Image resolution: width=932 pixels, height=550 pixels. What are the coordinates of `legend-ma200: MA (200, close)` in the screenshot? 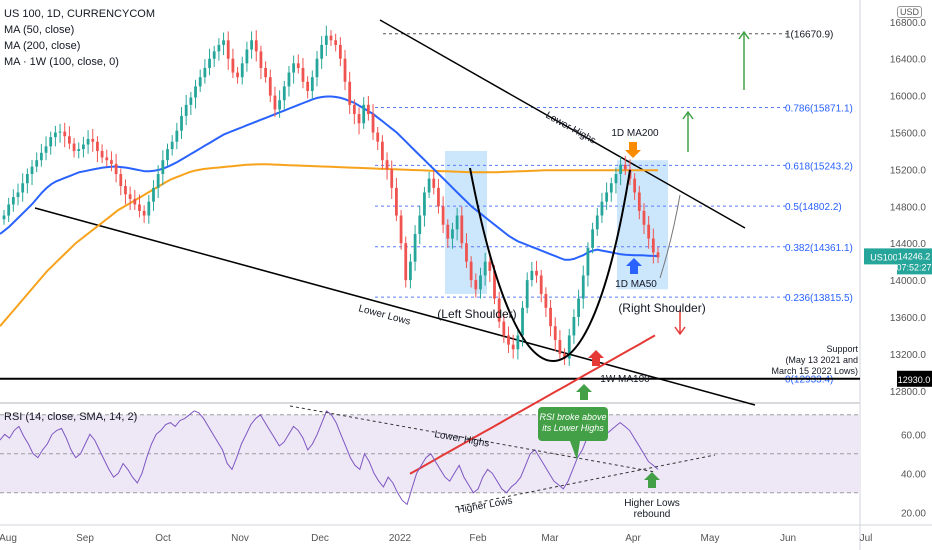 It's located at (42, 46).